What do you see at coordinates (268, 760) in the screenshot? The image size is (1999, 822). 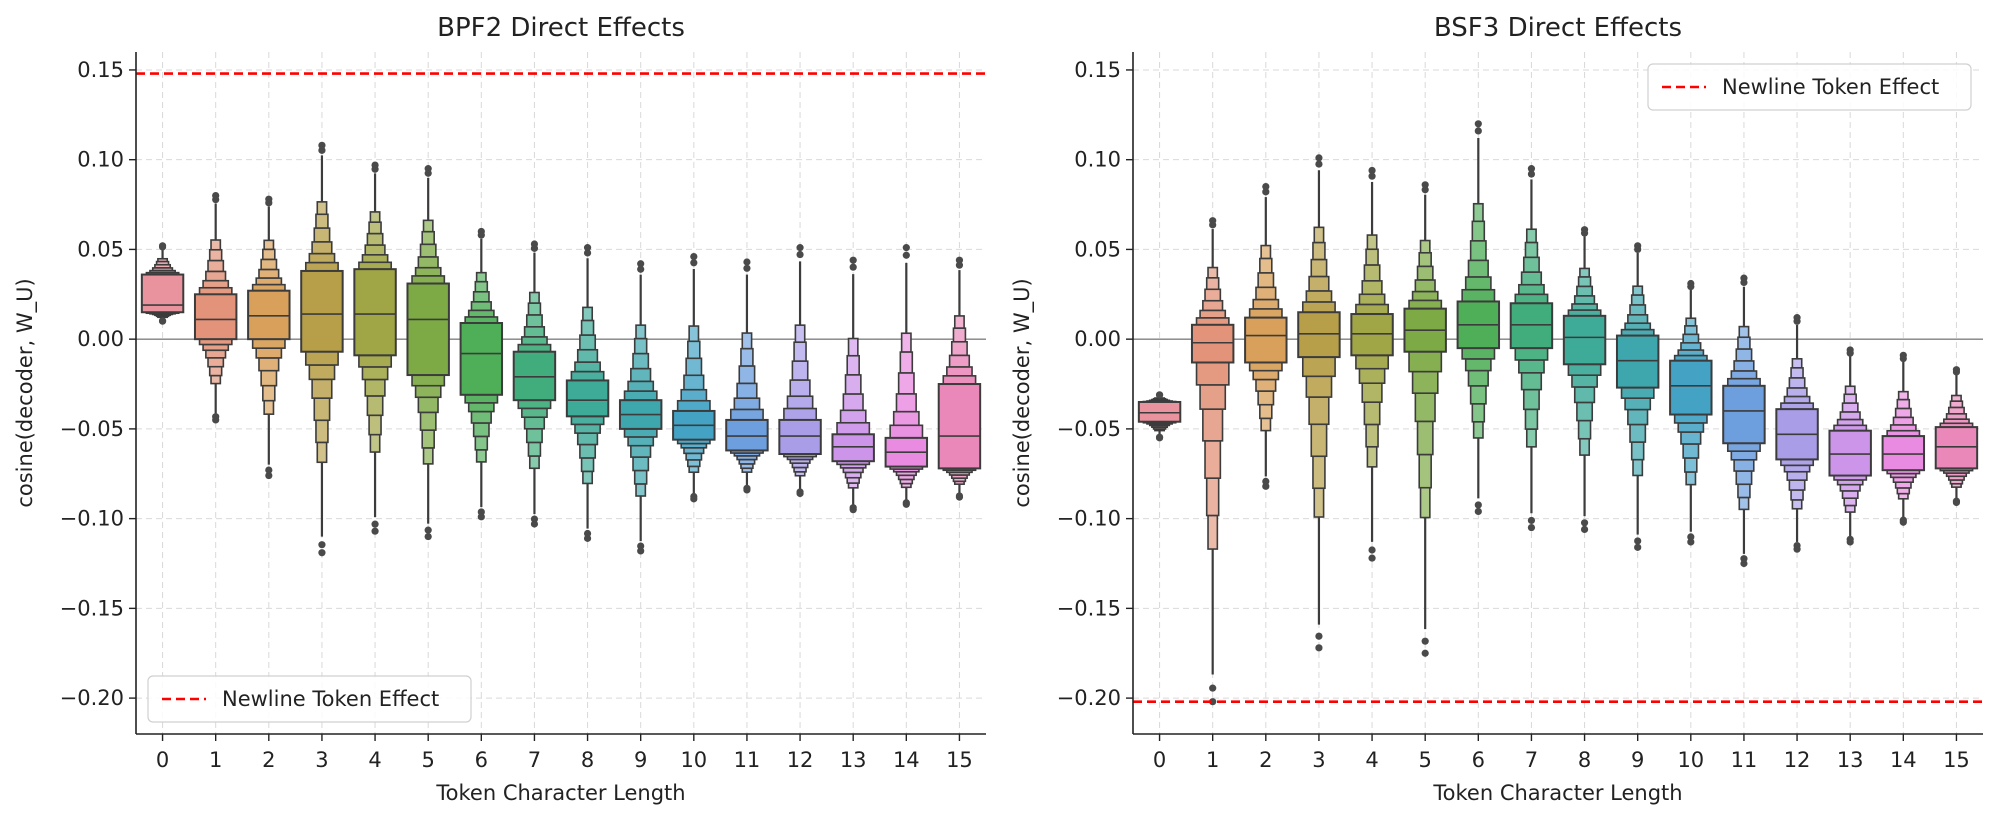 I see `x-tick-label: 2` at bounding box center [268, 760].